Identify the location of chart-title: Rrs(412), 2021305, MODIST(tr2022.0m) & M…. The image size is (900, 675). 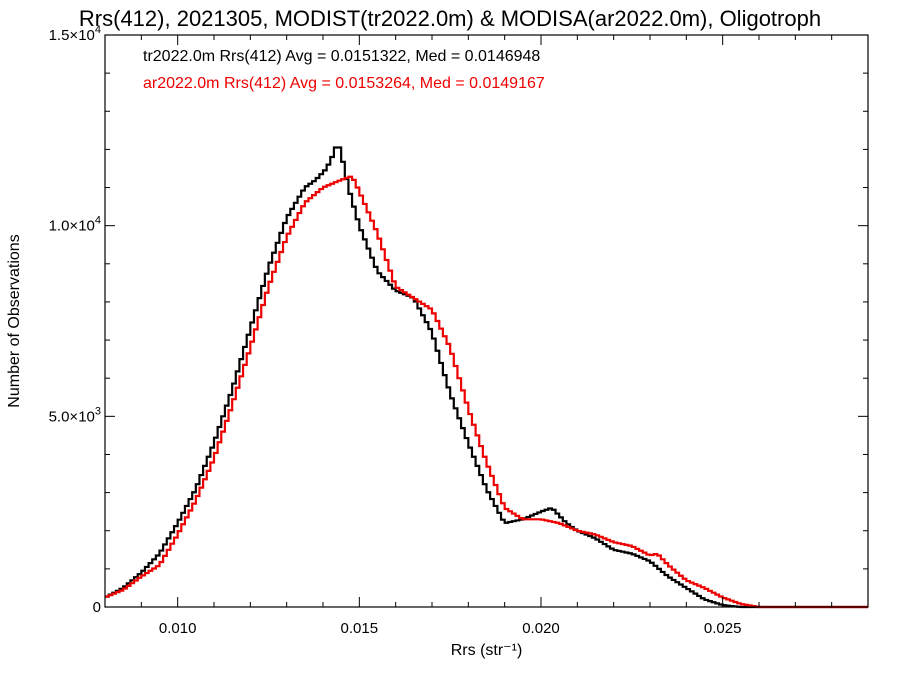
(450, 18).